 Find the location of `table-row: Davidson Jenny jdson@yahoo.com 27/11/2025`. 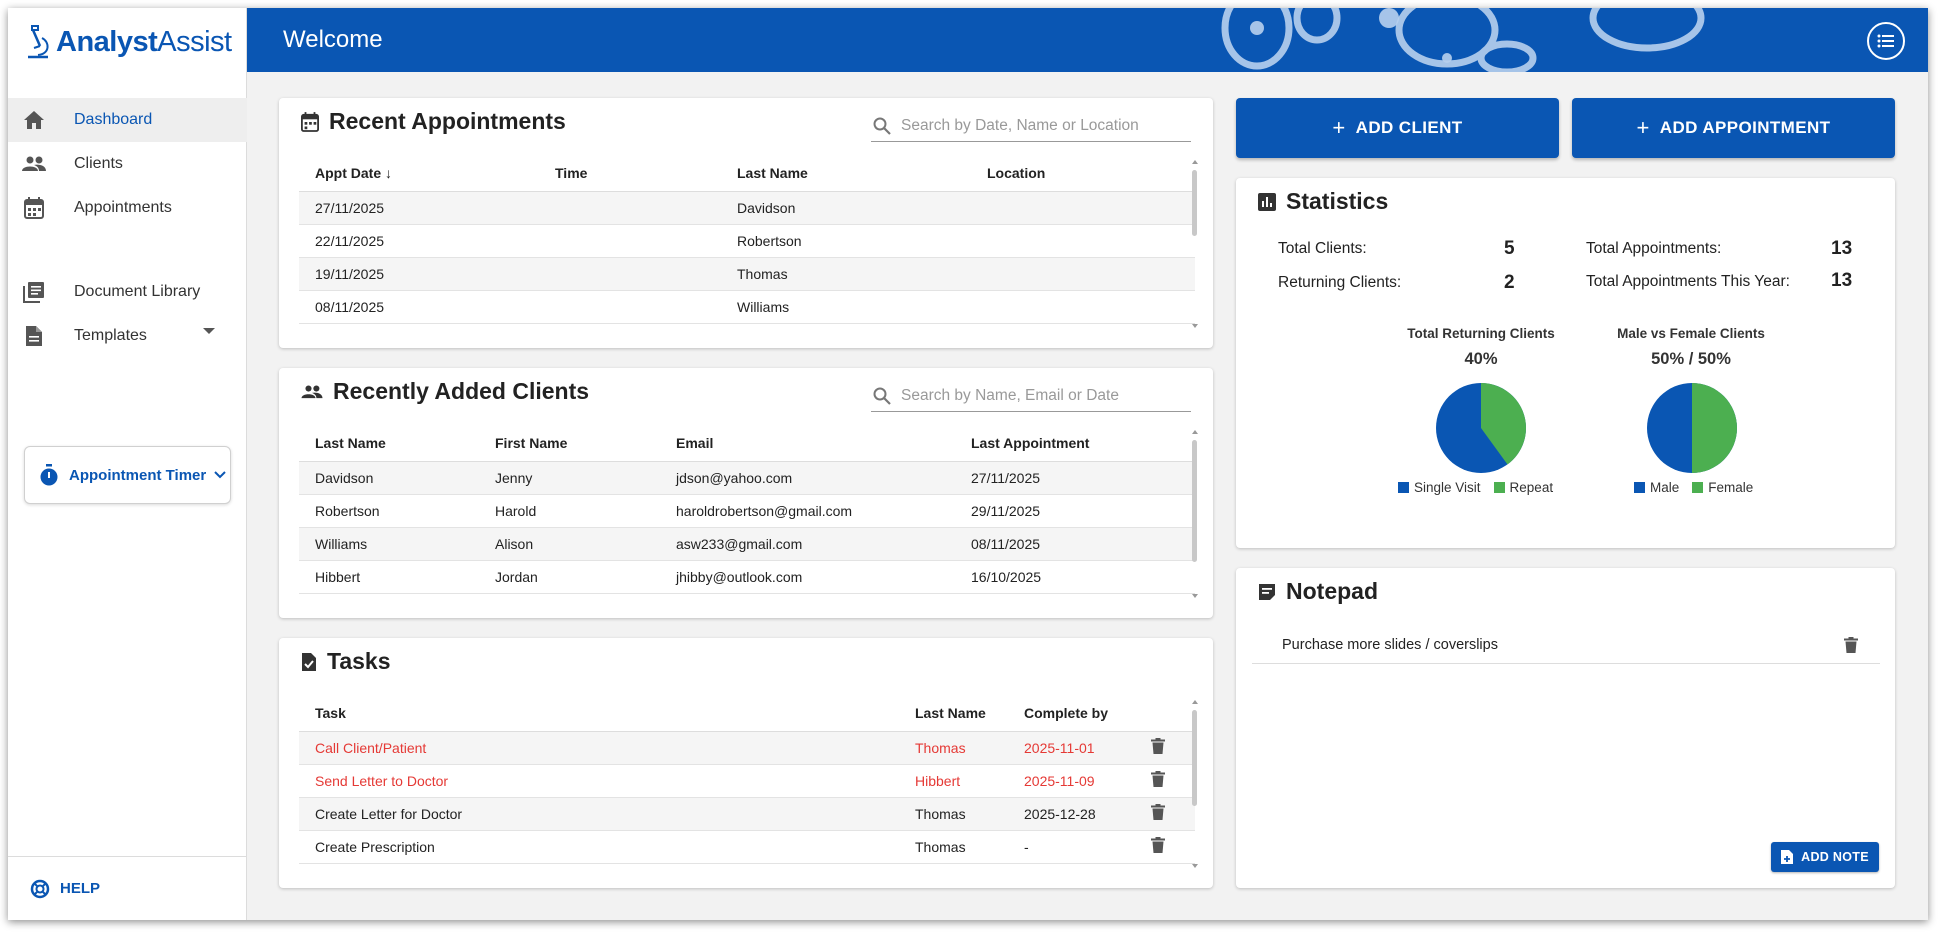

table-row: Davidson Jenny jdson@yahoo.com 27/11/2025 is located at coordinates (747, 478).